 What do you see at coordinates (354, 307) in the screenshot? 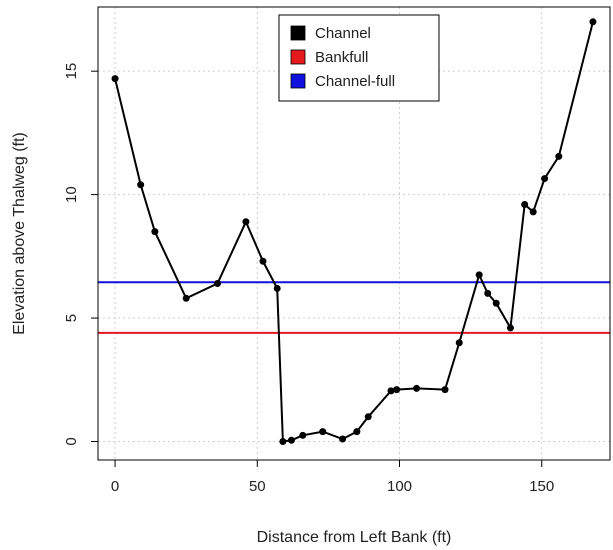
I see `reference-lines` at bounding box center [354, 307].